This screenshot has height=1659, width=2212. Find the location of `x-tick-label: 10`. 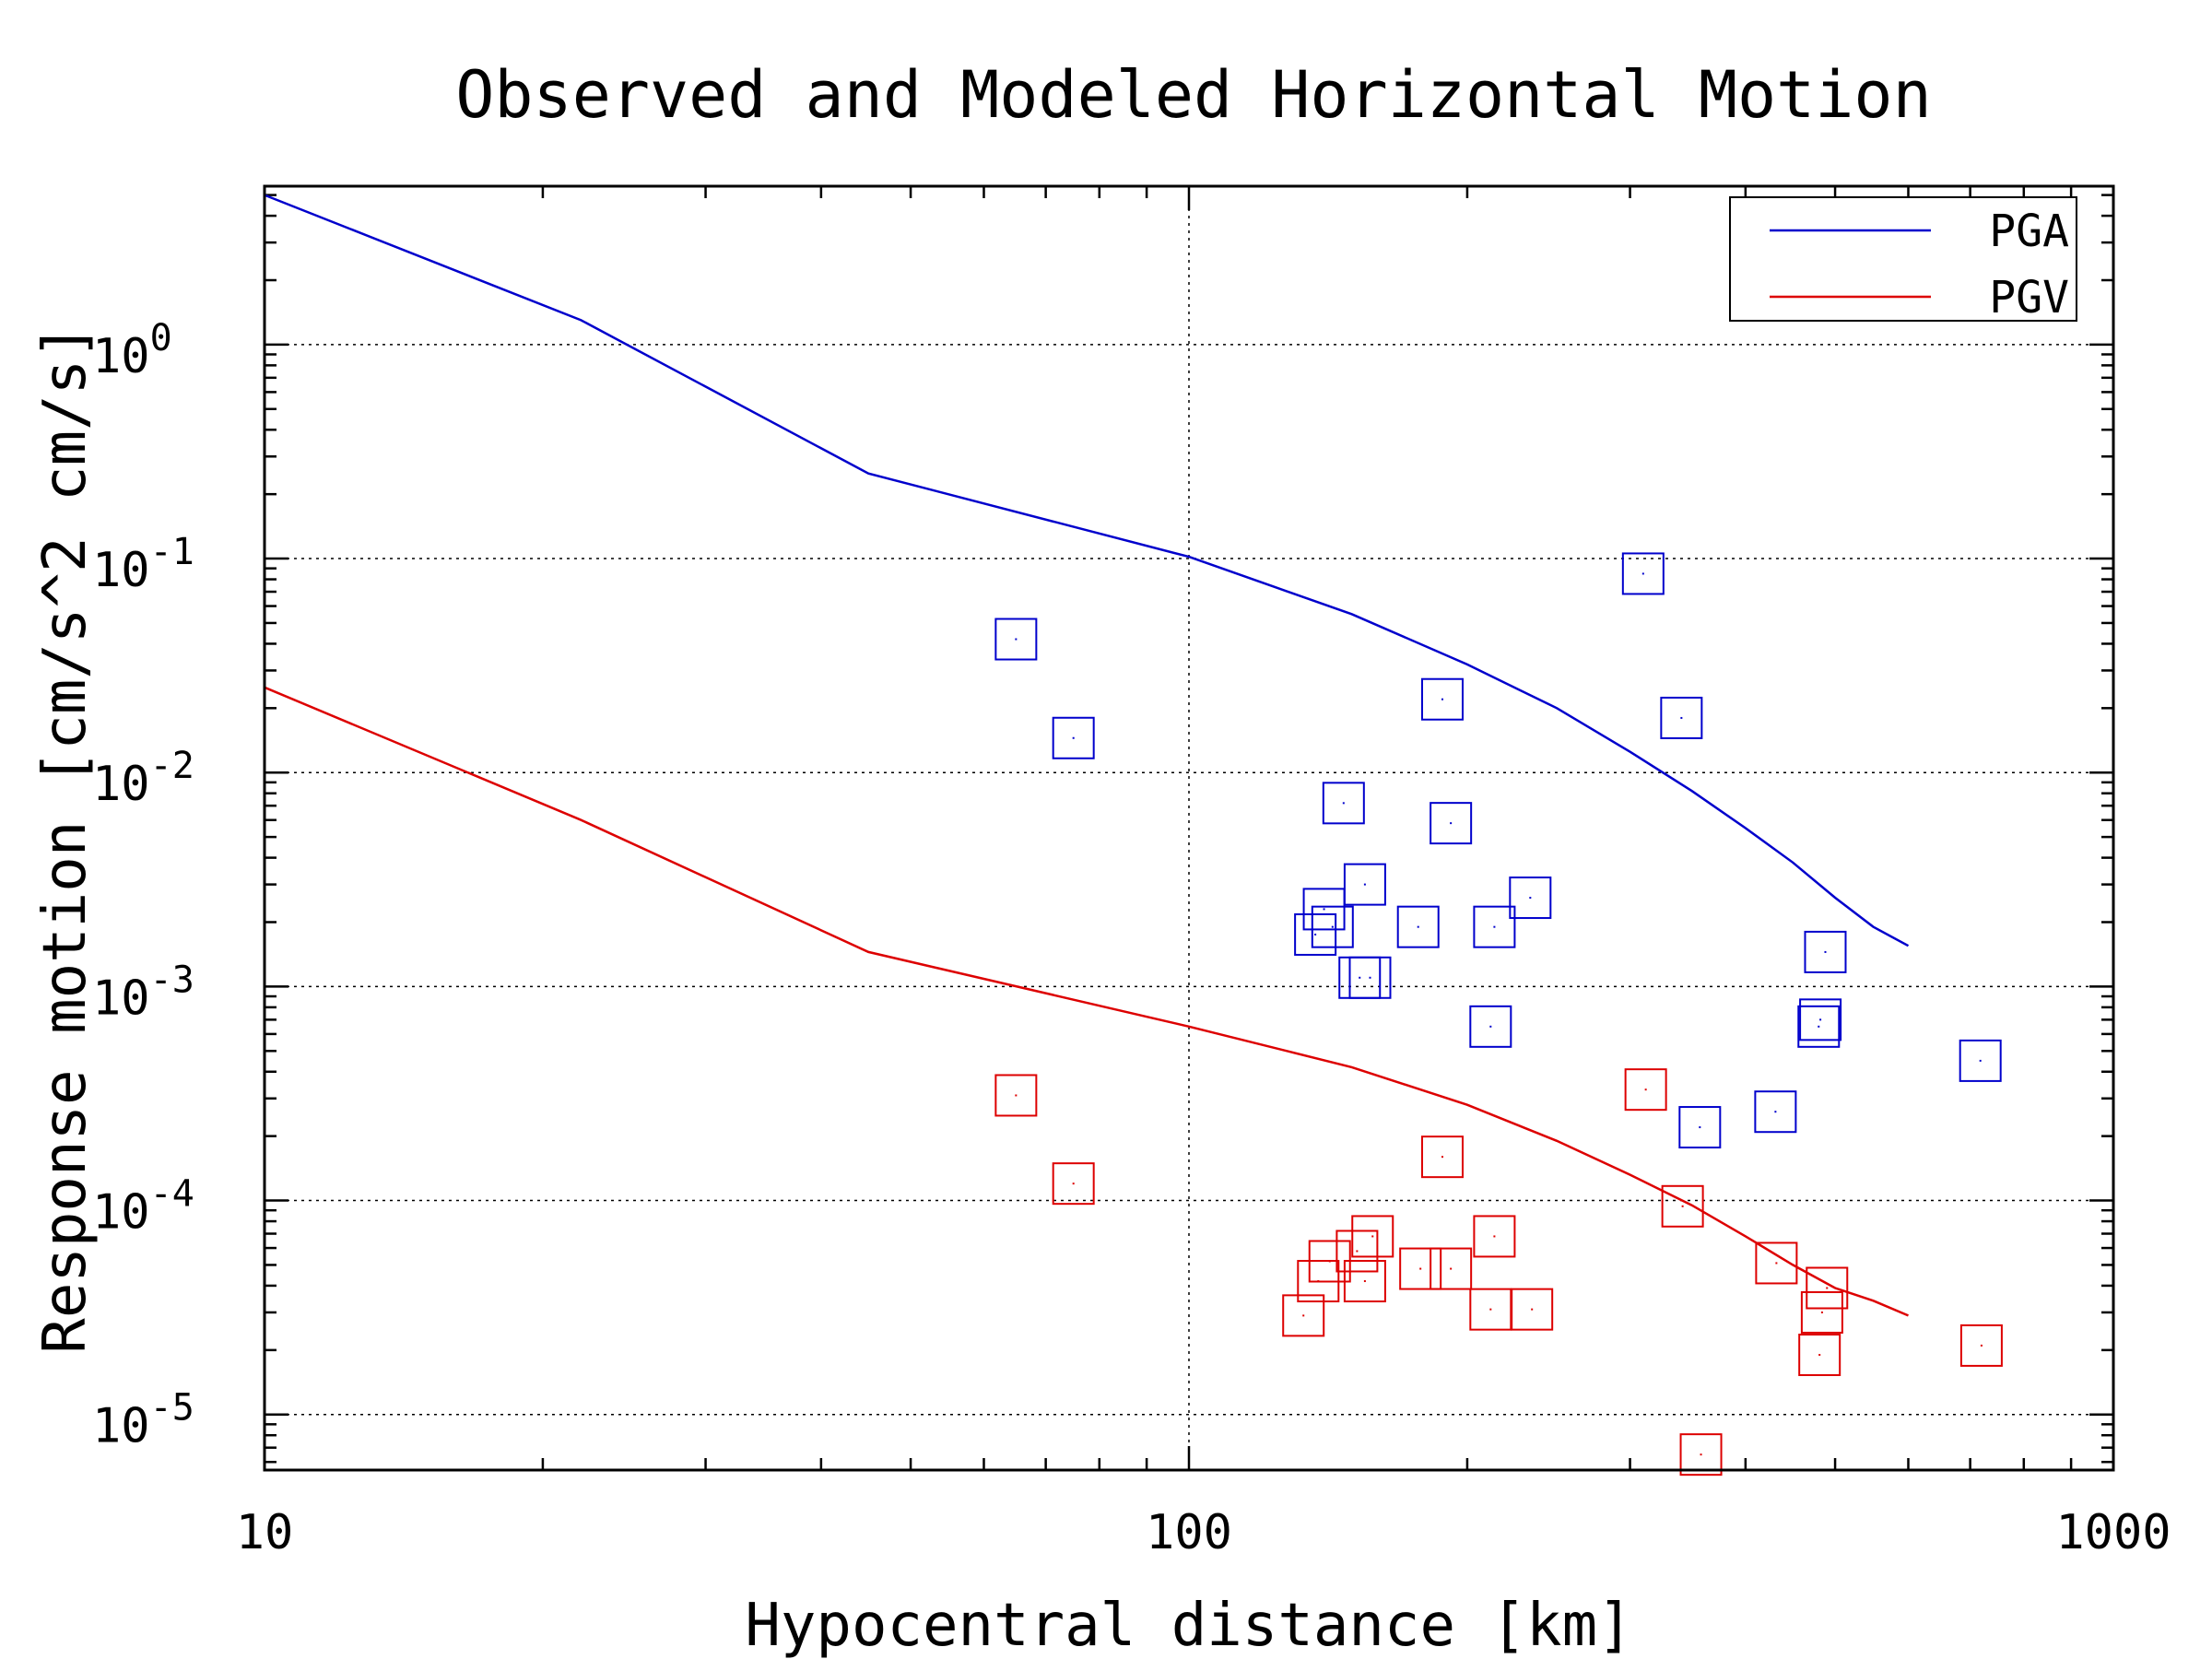

x-tick-label: 10 is located at coordinates (265, 1532).